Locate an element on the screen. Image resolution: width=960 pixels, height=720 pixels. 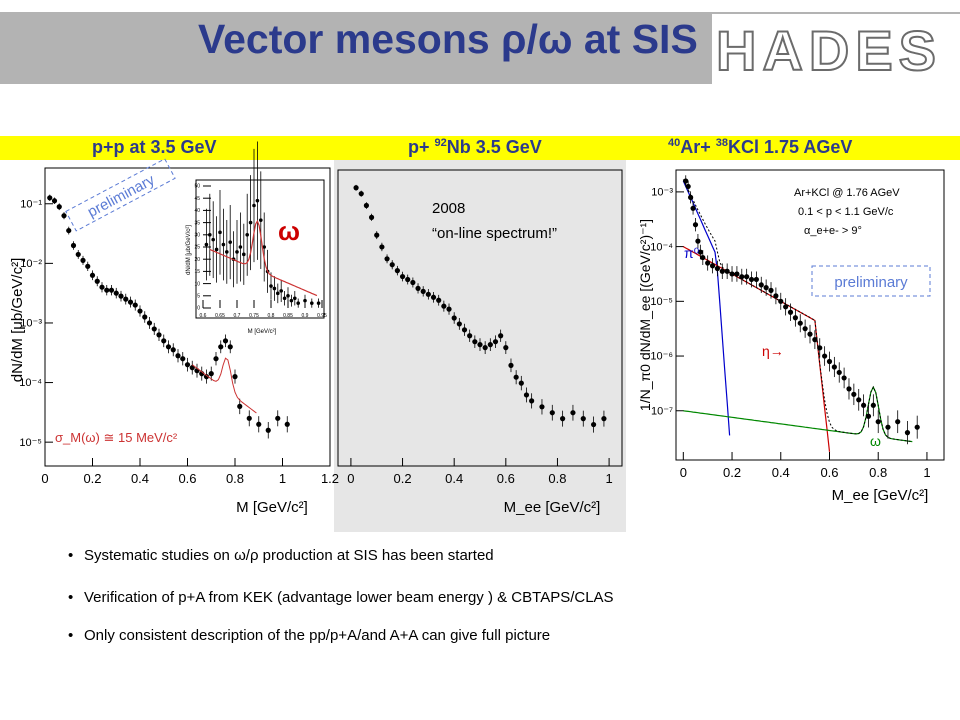
pp-preliminary-label: preliminary is located at coordinates (121, 196).